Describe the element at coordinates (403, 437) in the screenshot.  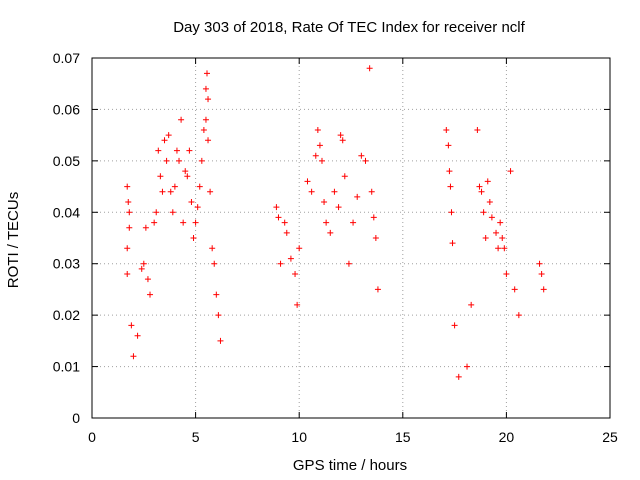
I see `x-tick-label: 15` at that location.